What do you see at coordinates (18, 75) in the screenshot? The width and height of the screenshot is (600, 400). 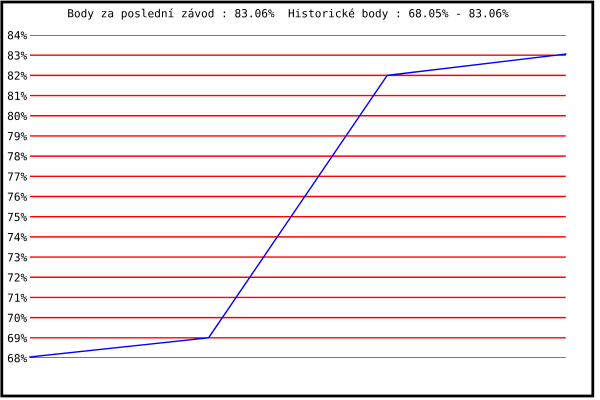 I see `y-tick-label: 82%` at bounding box center [18, 75].